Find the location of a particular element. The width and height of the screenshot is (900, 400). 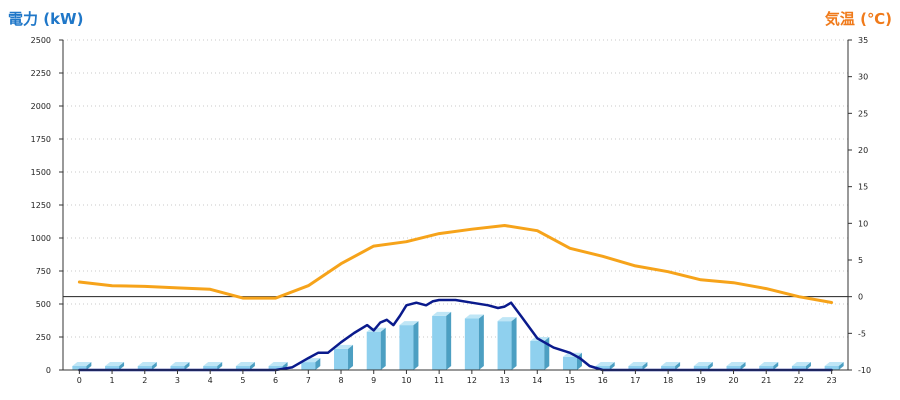

right-tick-label: 20 is located at coordinates (863, 150).